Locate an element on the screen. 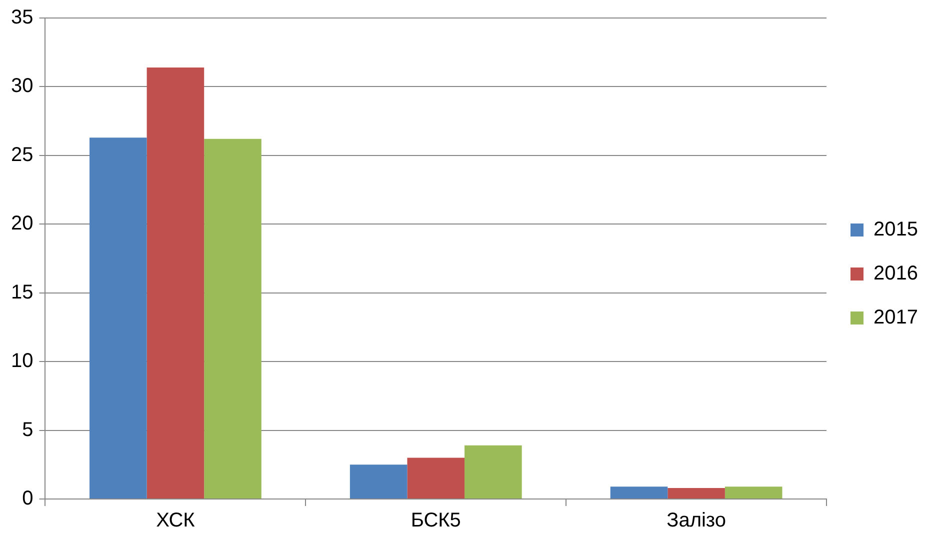 This screenshot has width=933, height=546. y-tick-label: 5 is located at coordinates (28, 429).